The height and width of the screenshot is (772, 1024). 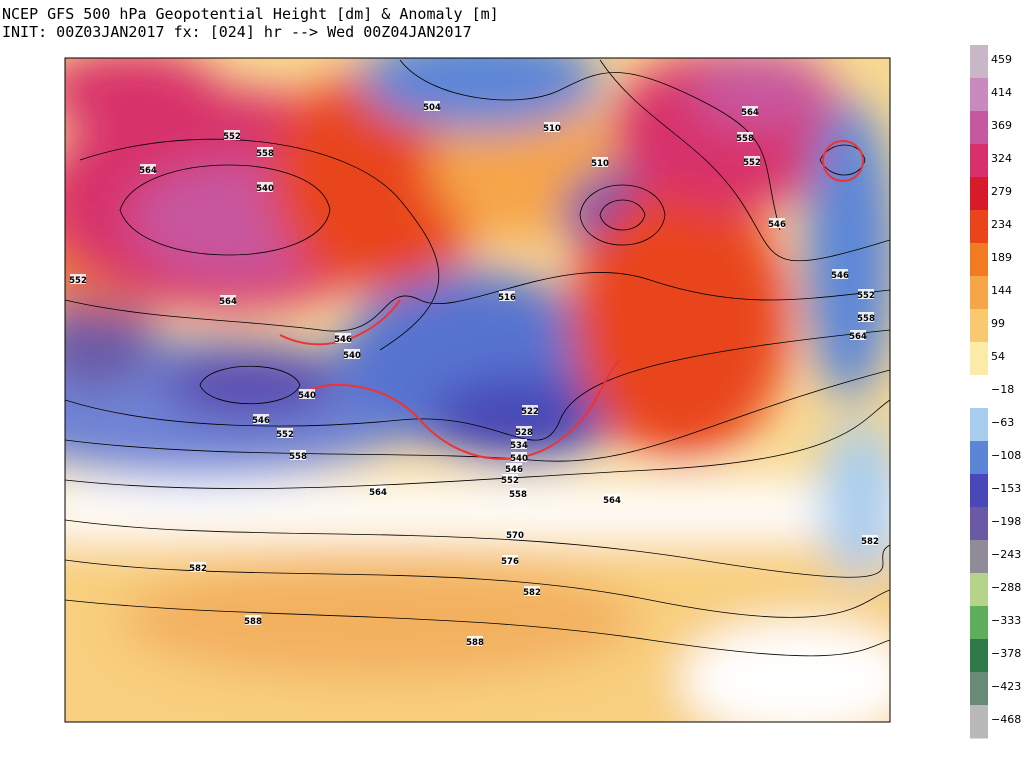 What do you see at coordinates (1001, 290) in the screenshot?
I see `colorbar-label: 144` at bounding box center [1001, 290].